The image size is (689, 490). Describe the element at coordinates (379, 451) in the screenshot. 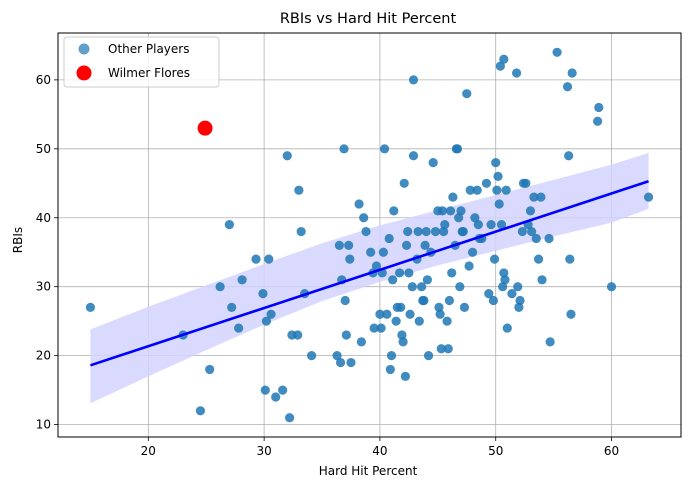

I see `x-tick-label: 40` at that location.